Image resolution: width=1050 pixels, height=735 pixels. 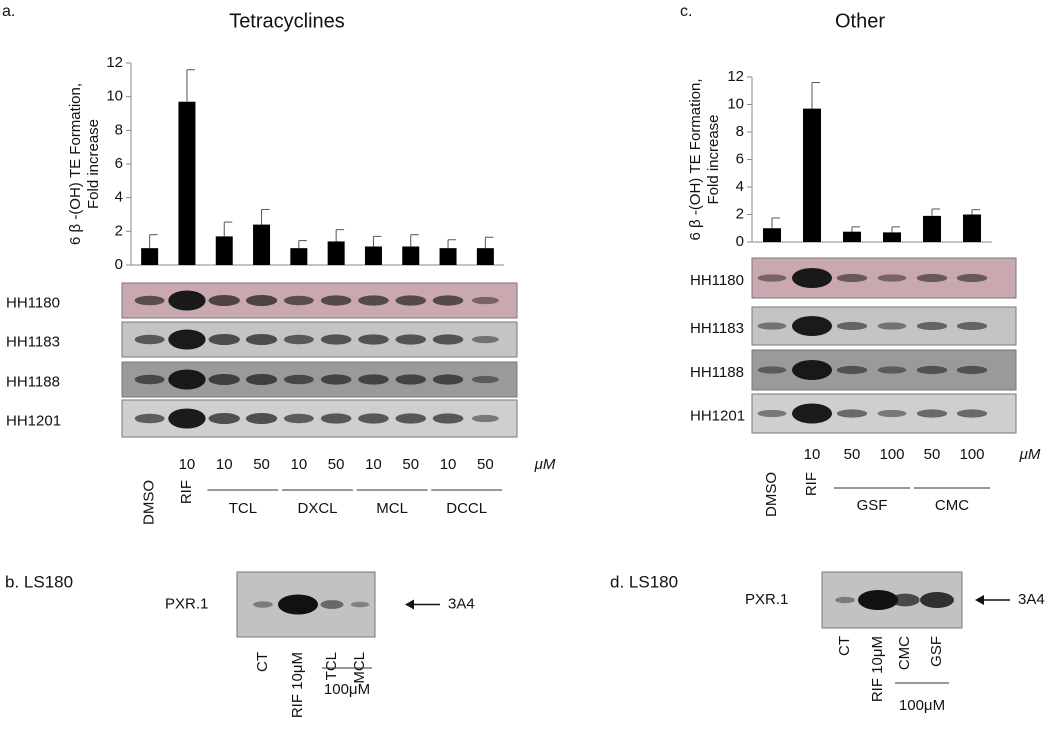 I want to click on dose-unit: μM, so click(x=1030, y=454).